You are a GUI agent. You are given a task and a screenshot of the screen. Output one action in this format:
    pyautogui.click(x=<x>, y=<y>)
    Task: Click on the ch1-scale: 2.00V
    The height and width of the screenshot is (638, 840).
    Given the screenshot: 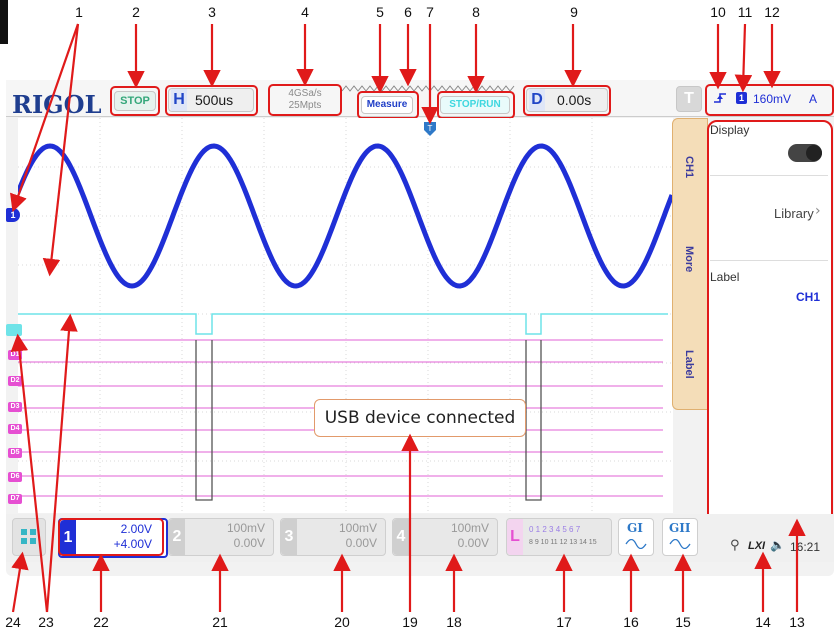 What is the action you would take?
    pyautogui.click(x=136, y=529)
    